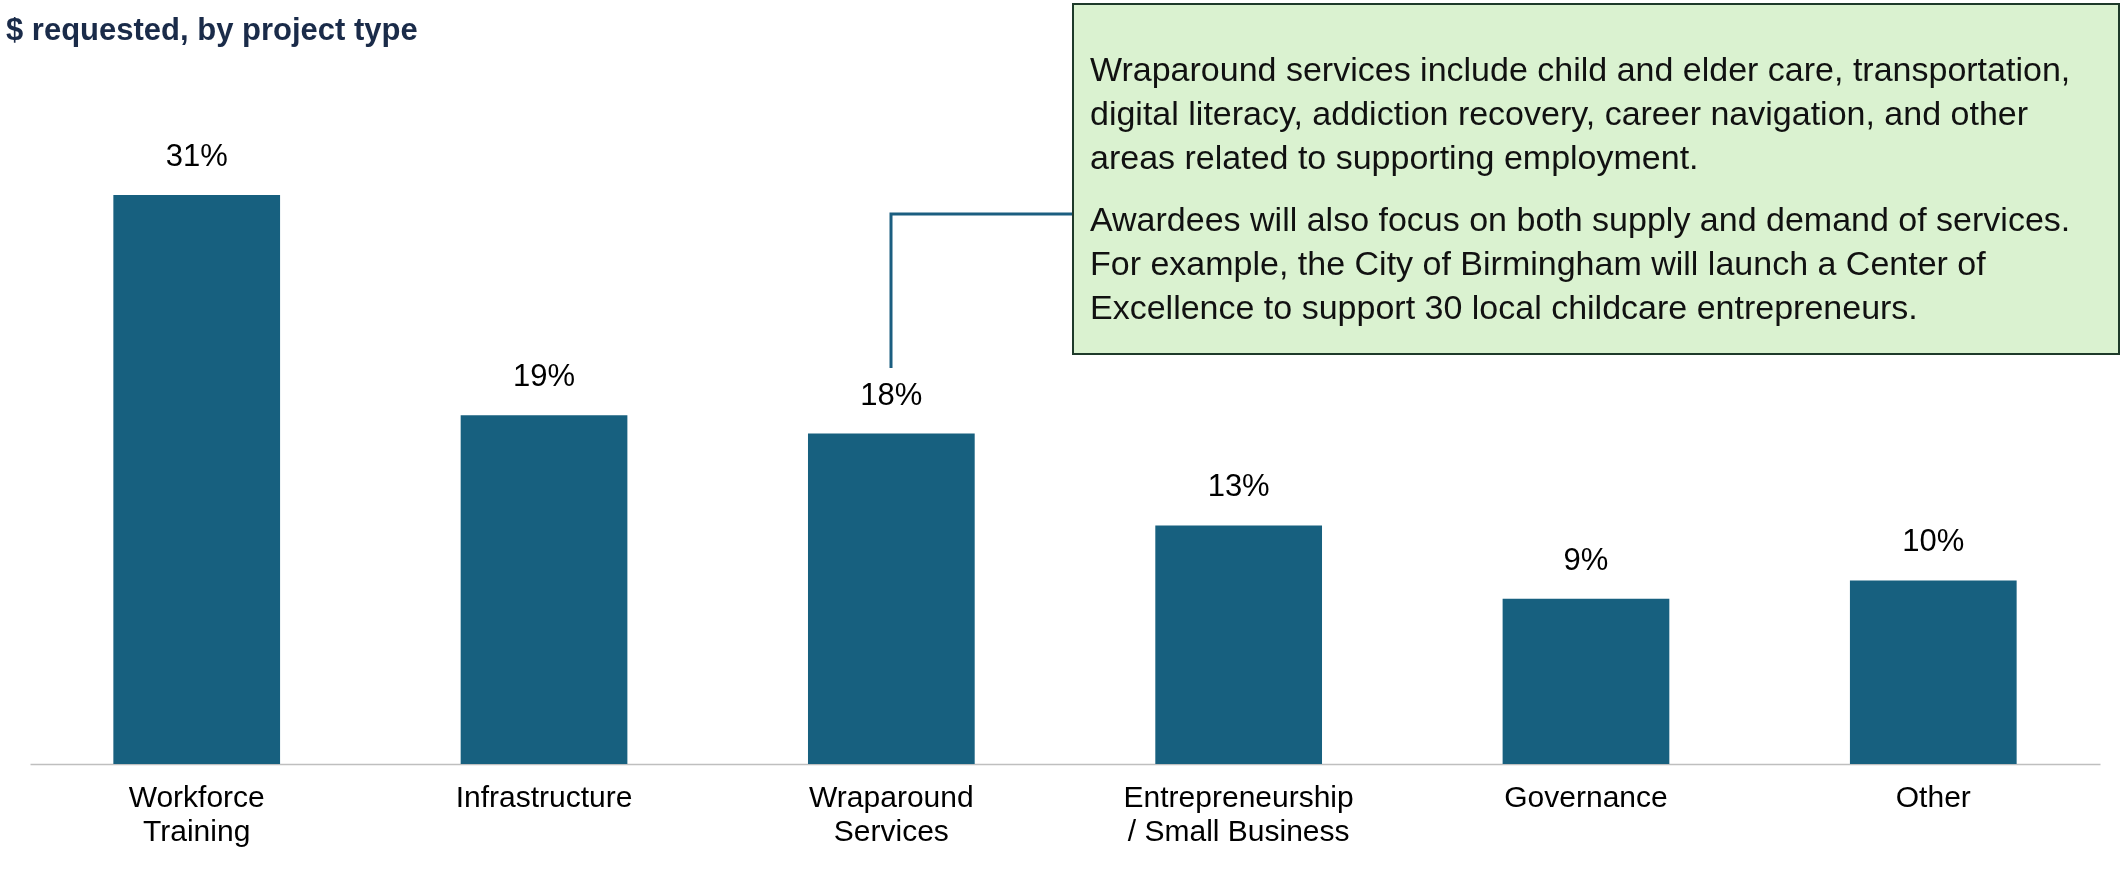 This screenshot has width=2128, height=886. I want to click on x-tick-label: Other, so click(1933, 796).